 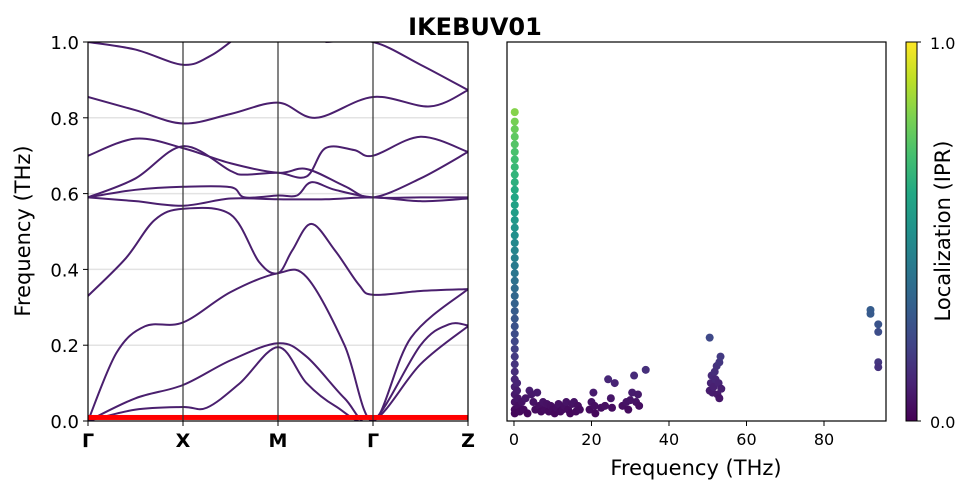 I want to click on y-axis-label: Frequency (THz), so click(x=23, y=230).